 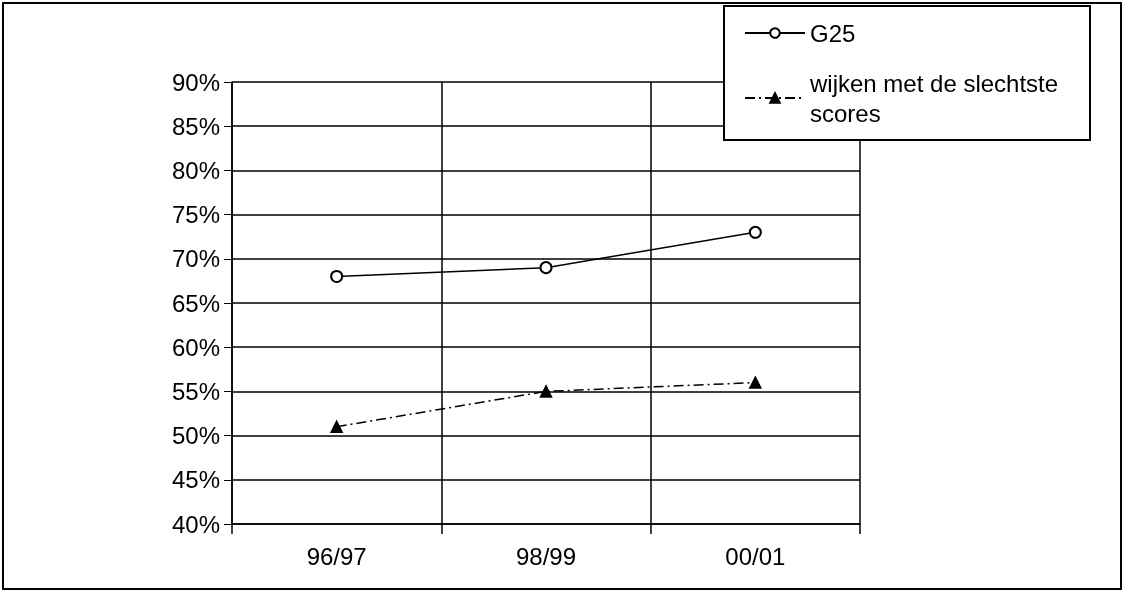 What do you see at coordinates (195, 480) in the screenshot?
I see `y-tick-label: 45%` at bounding box center [195, 480].